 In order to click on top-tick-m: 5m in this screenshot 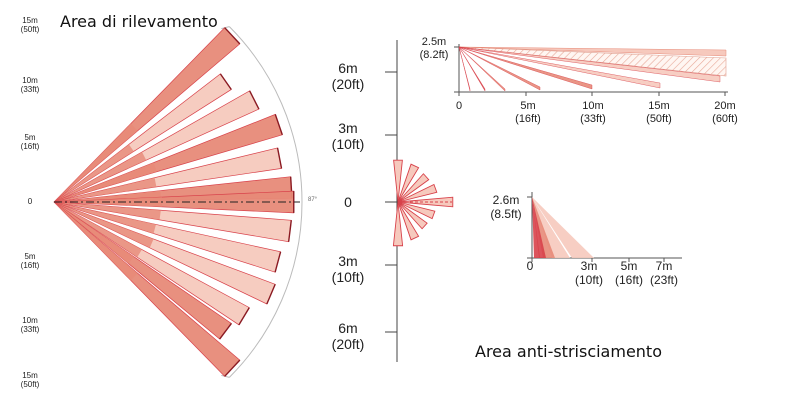, I will do `click(30, 256)`.